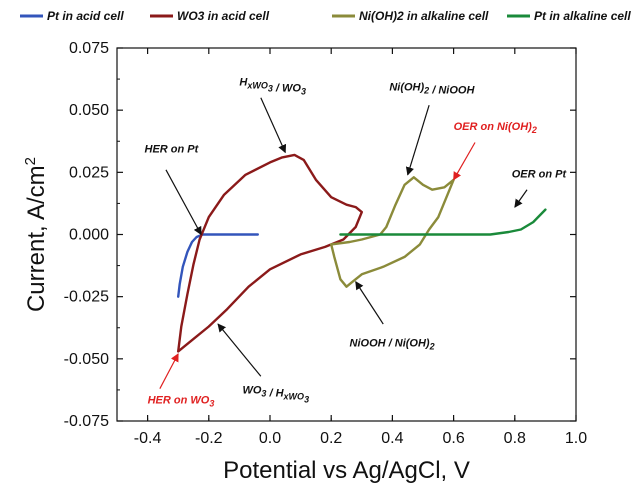 Image resolution: width=638 pixels, height=486 pixels. Describe the element at coordinates (181, 402) in the screenshot. I see `annotation-label: HER on WO3` at that location.